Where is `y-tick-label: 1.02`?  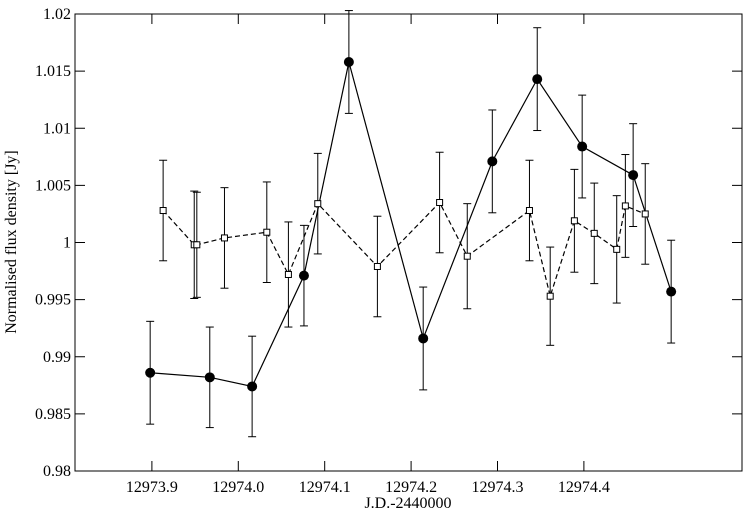
y-tick-label: 1.02 is located at coordinates (57, 14).